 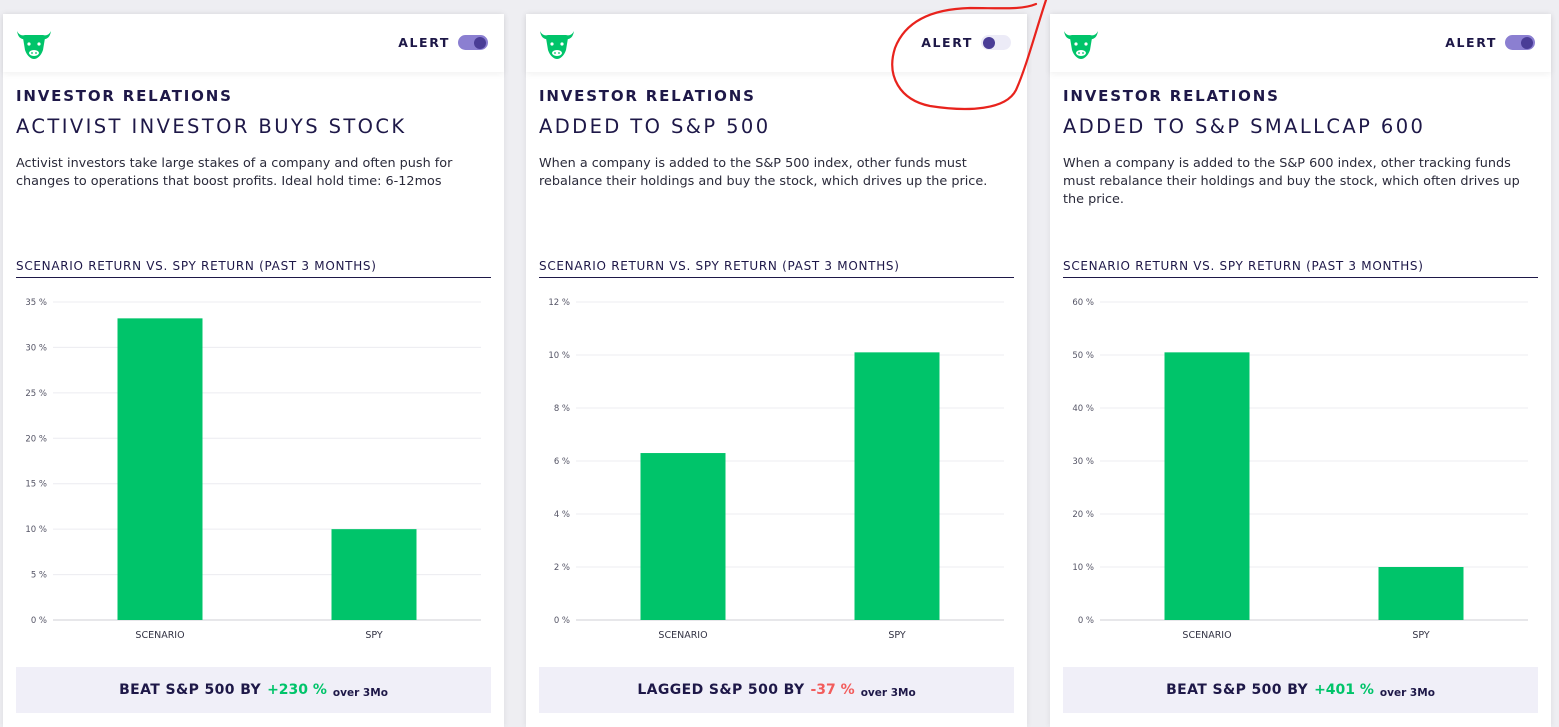 What do you see at coordinates (39, 576) in the screenshot?
I see `y-tick-label: 5 %` at bounding box center [39, 576].